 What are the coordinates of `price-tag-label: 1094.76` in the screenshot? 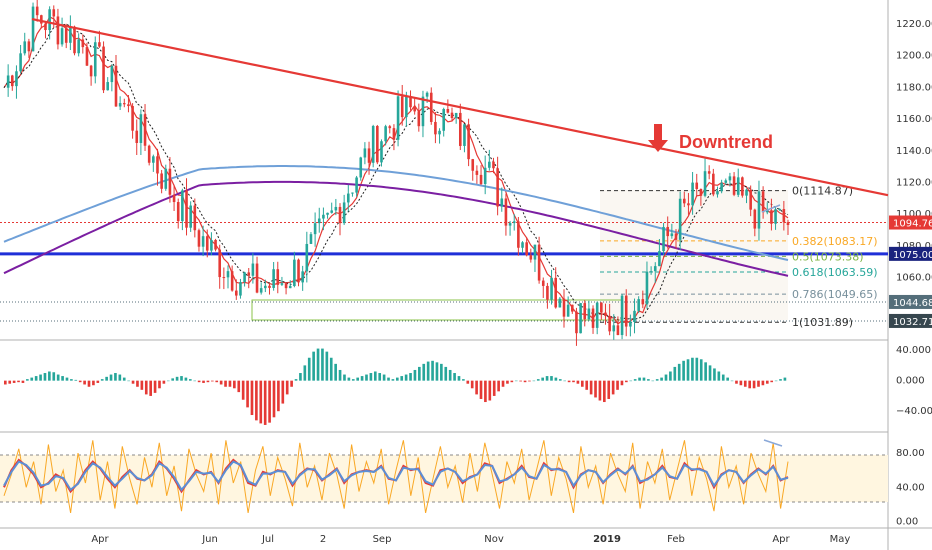 It's located at (912, 224).